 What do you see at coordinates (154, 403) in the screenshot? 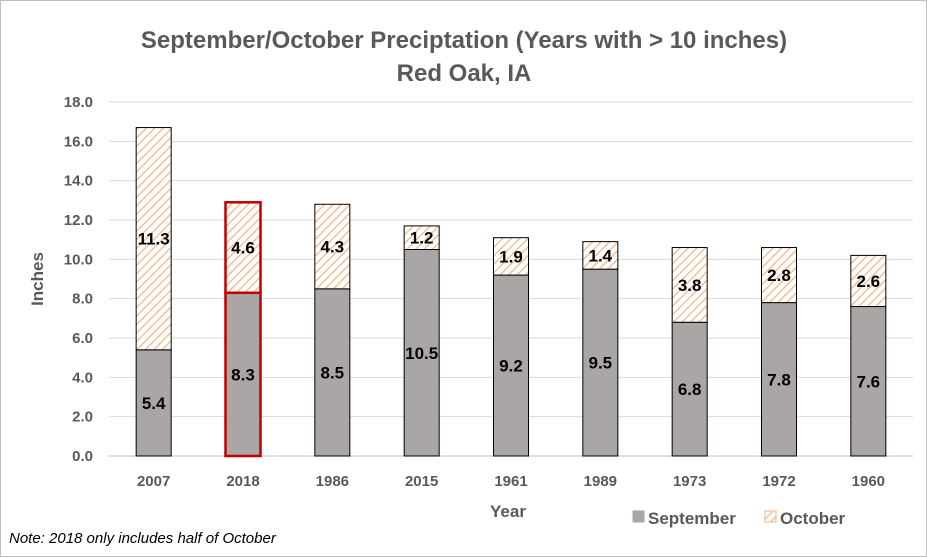
I see `data-label: 5.4` at bounding box center [154, 403].